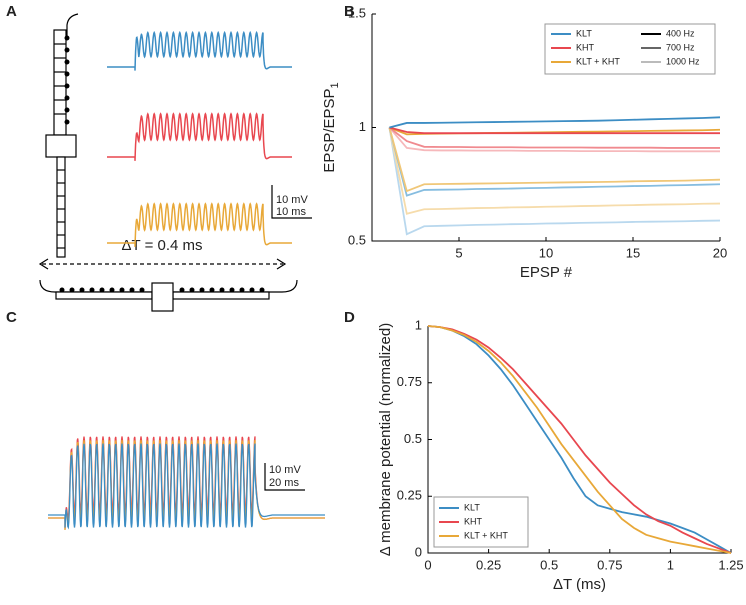 The image size is (746, 605). Describe the element at coordinates (458, 252) in the screenshot. I see `x-tick-label: 5` at that location.